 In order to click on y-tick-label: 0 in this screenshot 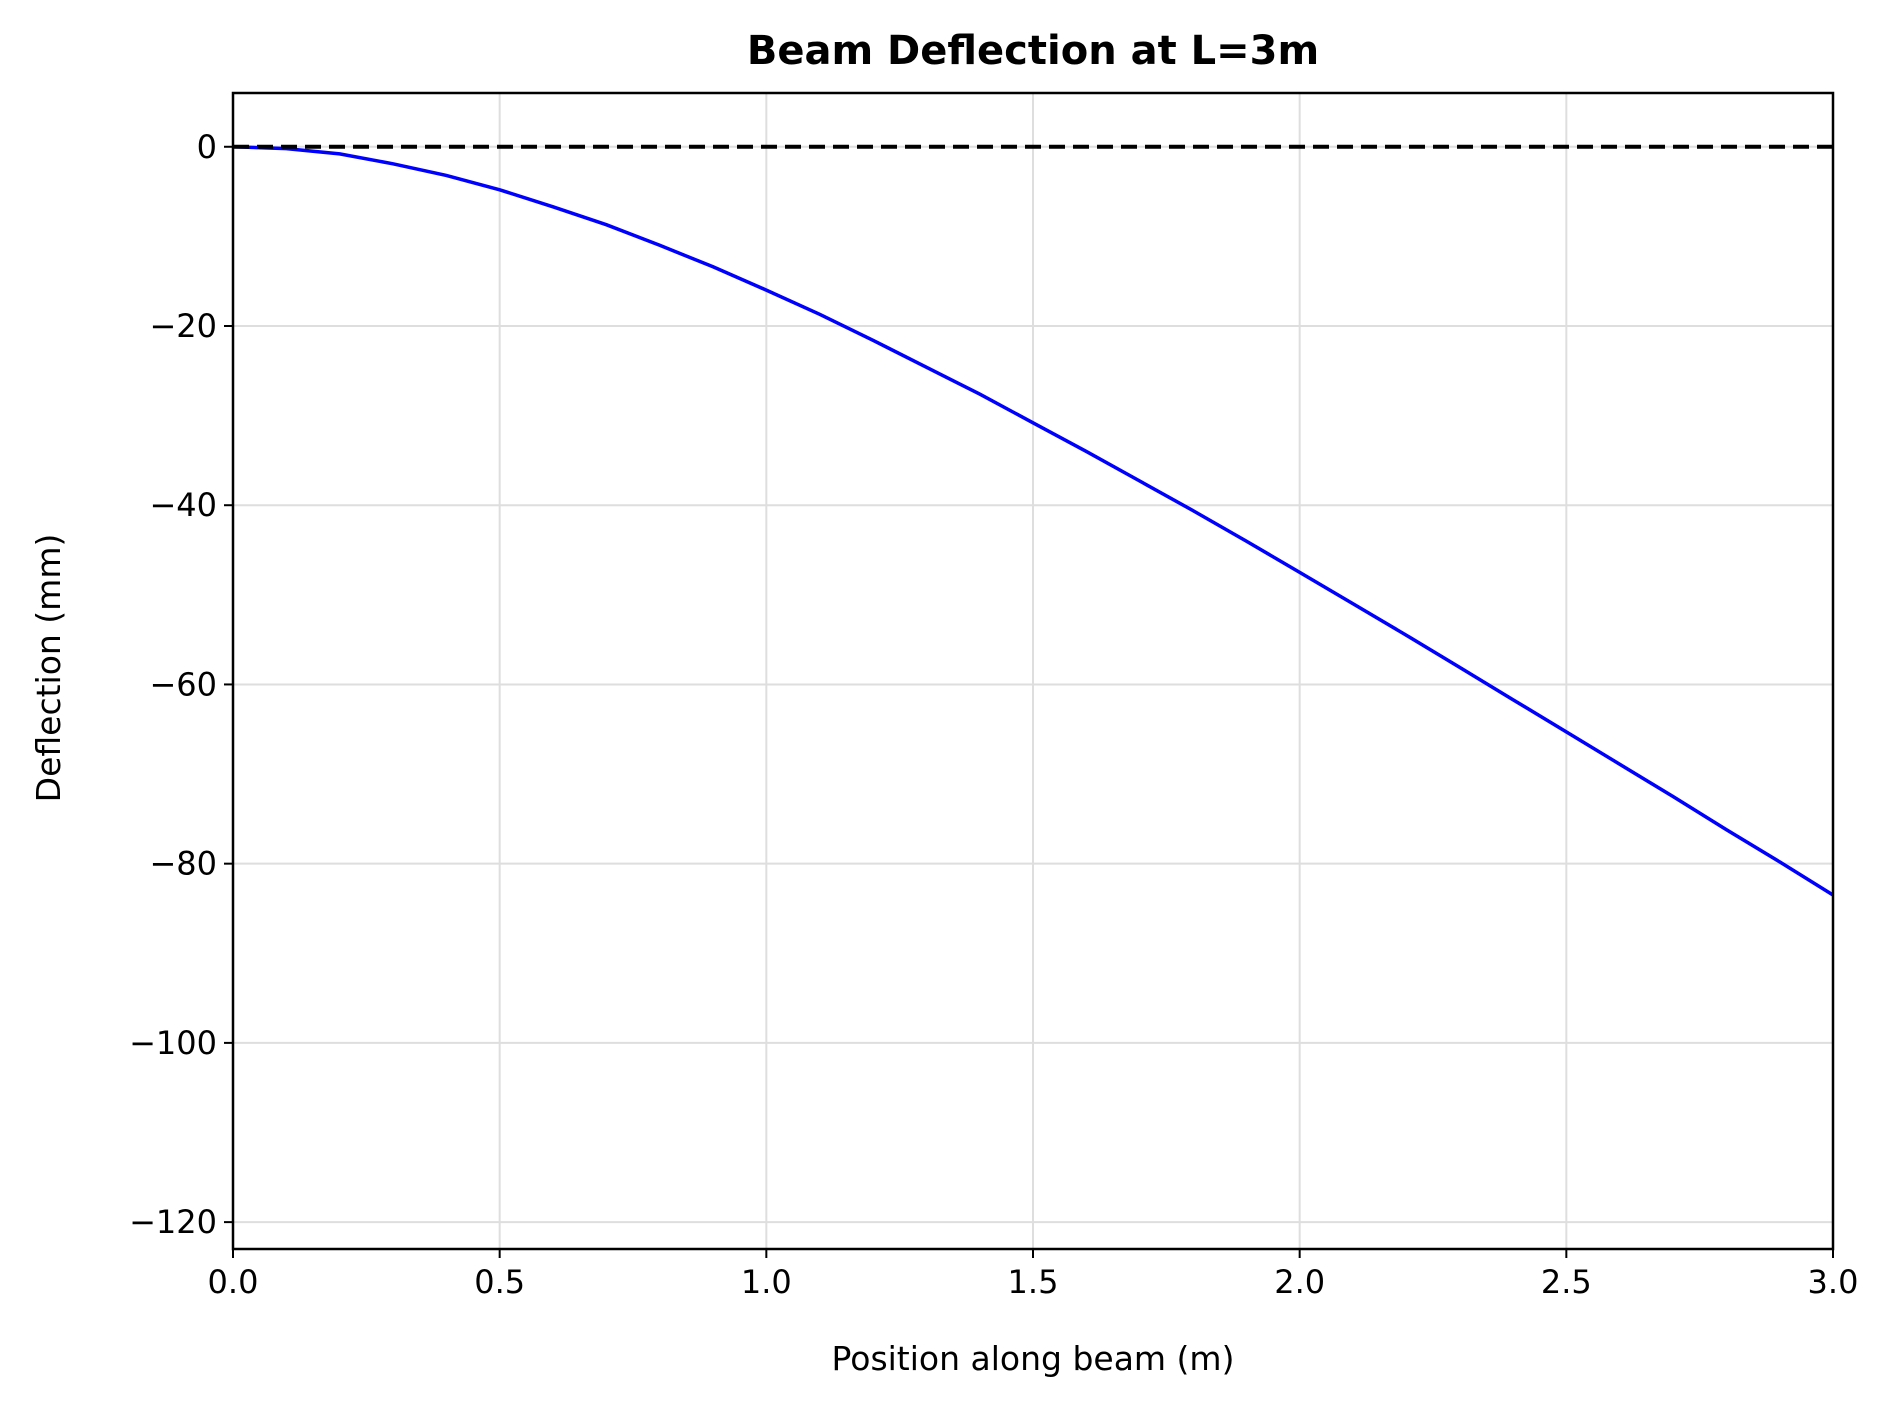, I will do `click(207, 147)`.